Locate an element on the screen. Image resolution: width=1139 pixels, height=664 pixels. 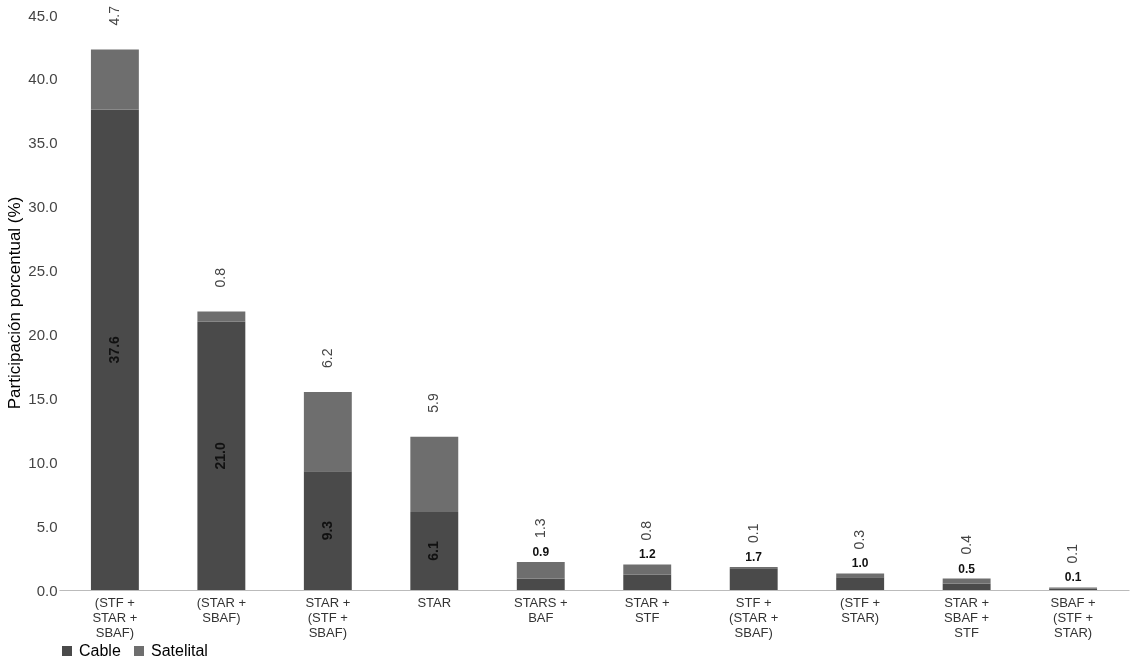
data-label: 1.7 is located at coordinates (754, 557).